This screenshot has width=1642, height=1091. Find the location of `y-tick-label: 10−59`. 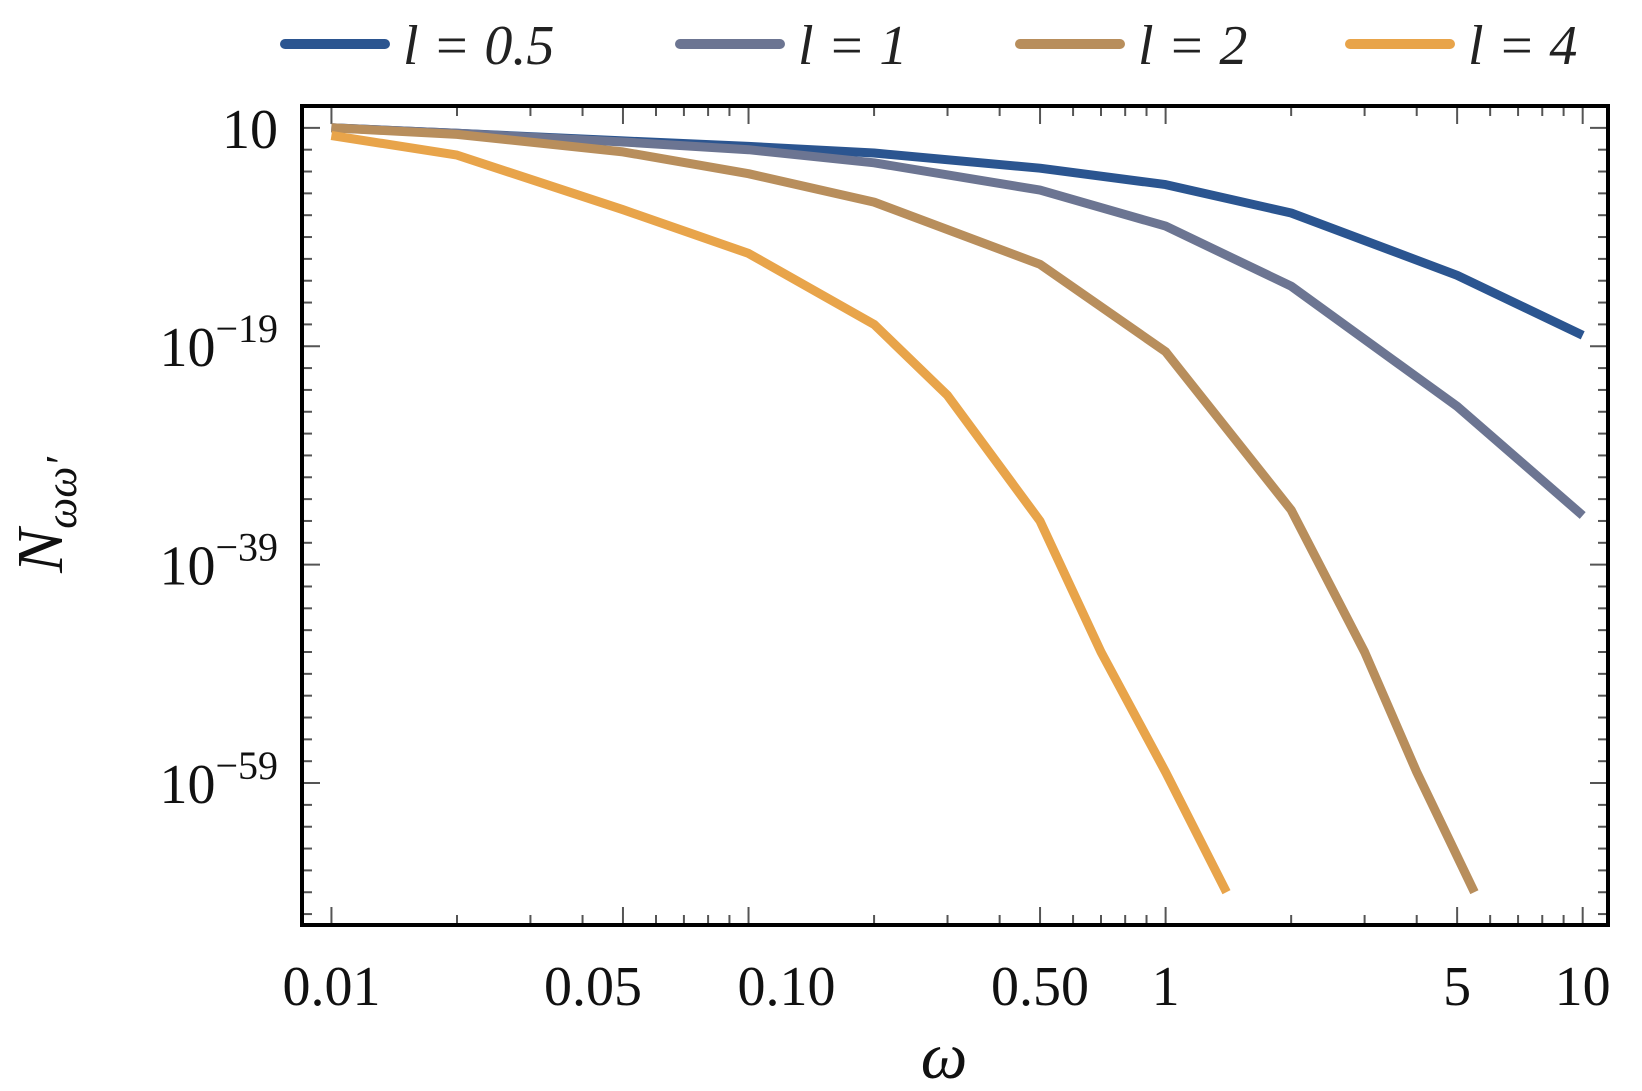

y-tick-label: 10−59 is located at coordinates (218, 779).